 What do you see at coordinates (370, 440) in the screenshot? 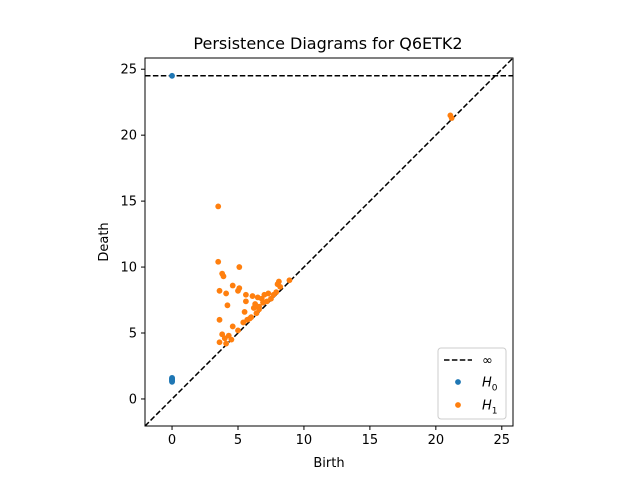
I see `x-tick-label: 15` at bounding box center [370, 440].